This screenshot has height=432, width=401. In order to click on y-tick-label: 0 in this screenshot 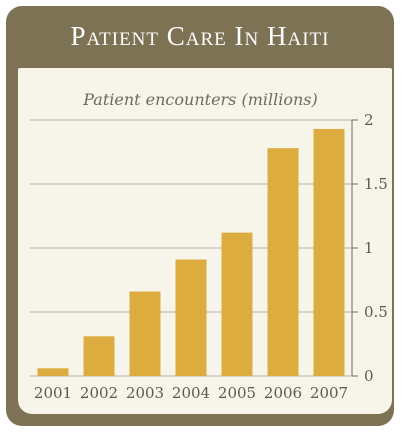, I will do `click(369, 376)`.